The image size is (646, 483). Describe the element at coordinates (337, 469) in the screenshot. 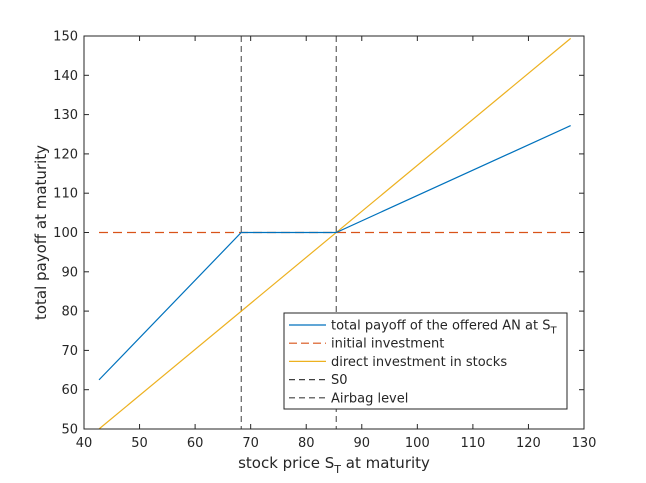

I see `x-axis-label-subscript: T` at that location.